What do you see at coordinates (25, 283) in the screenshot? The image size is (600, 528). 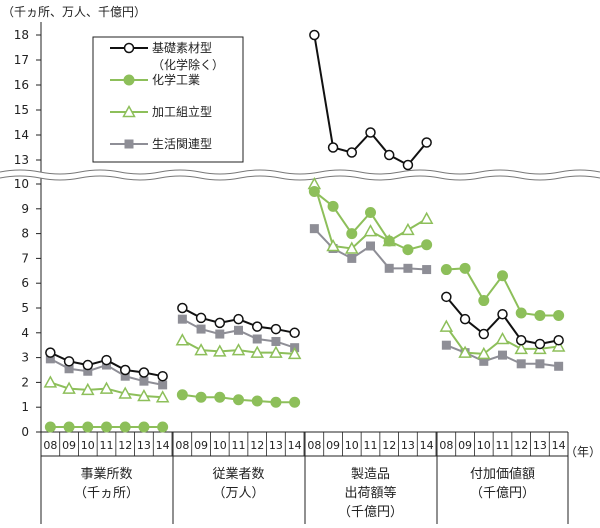 I see `y-tick-label: 6` at bounding box center [25, 283].